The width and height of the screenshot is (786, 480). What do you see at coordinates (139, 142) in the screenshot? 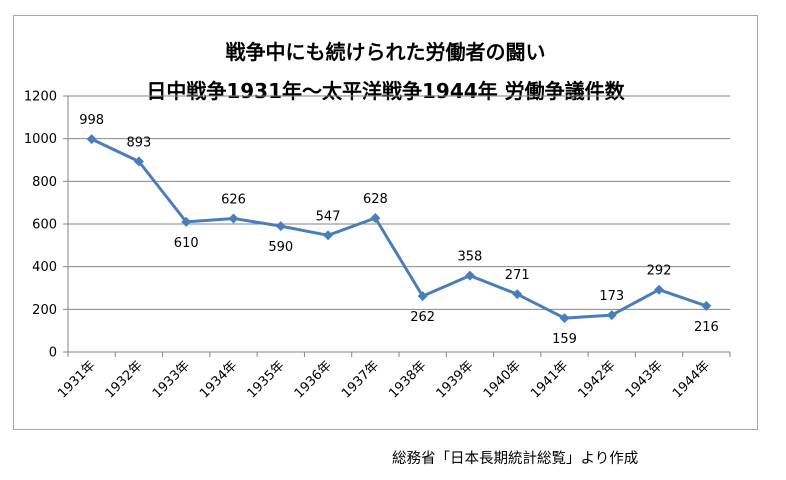
I see `data-label: 893` at bounding box center [139, 142].